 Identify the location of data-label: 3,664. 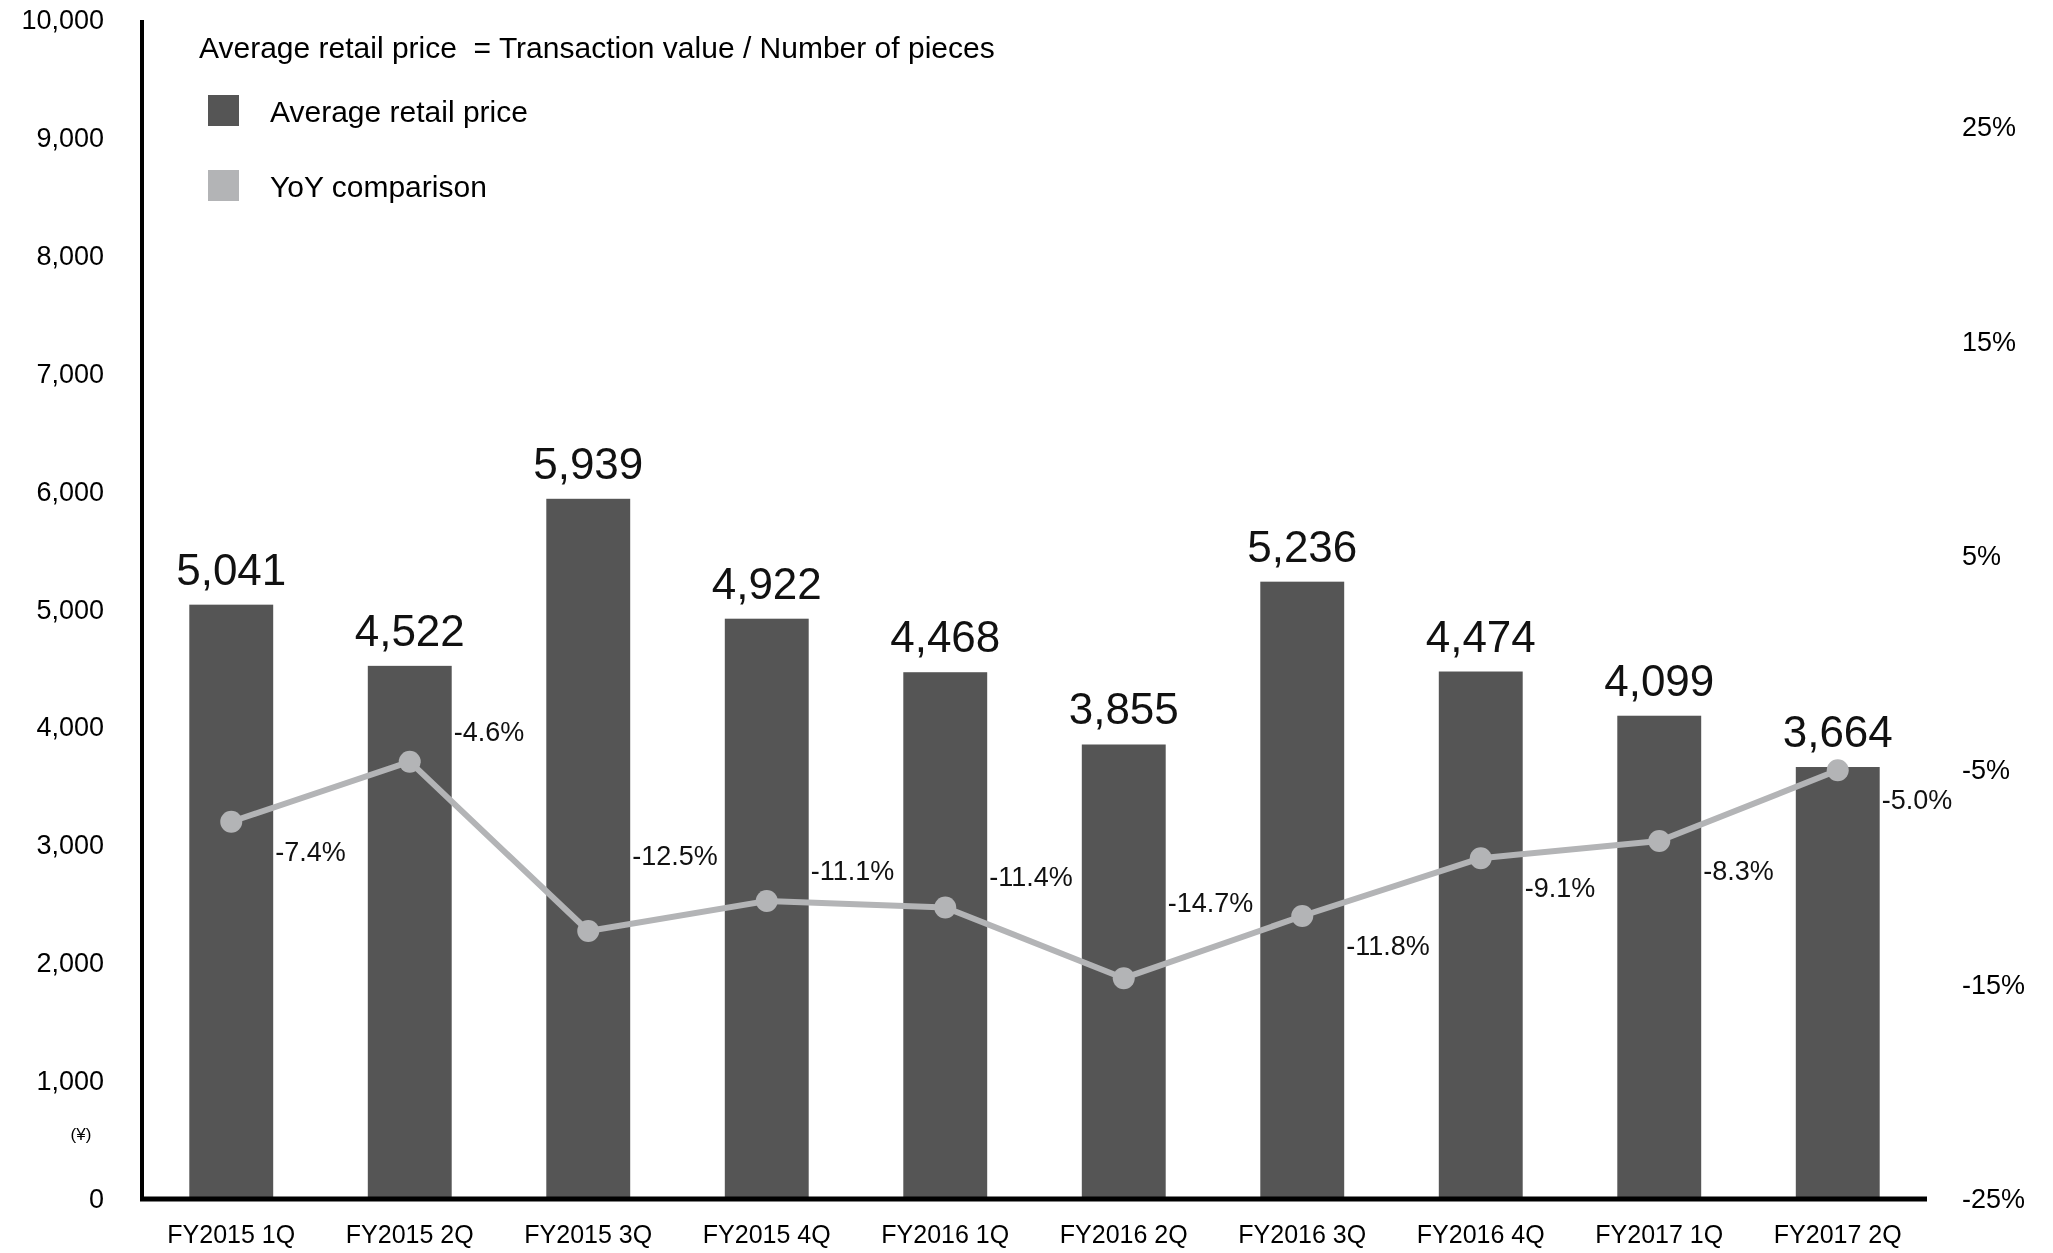
(1837, 732).